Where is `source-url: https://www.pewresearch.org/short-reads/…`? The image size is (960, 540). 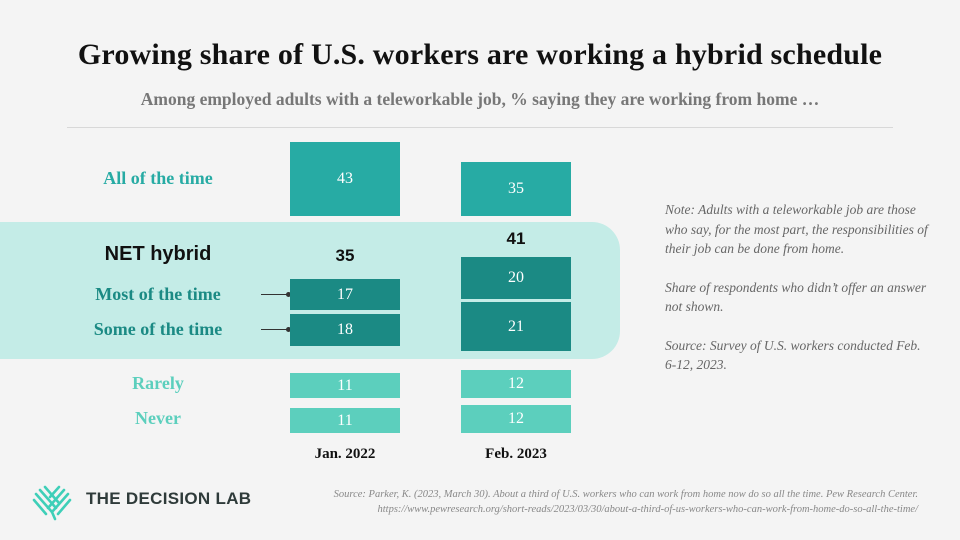
source-url: https://www.pewresearch.org/short-reads/… is located at coordinates (648, 509).